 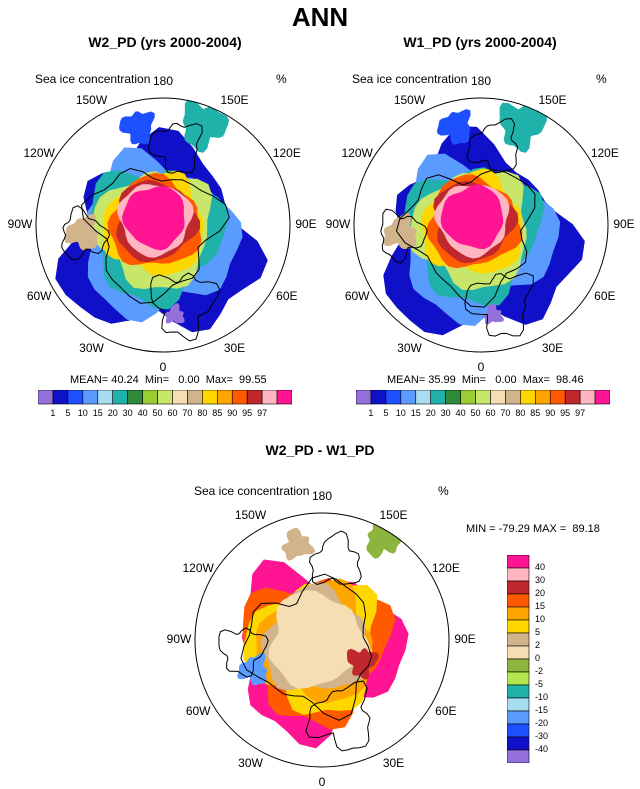 What do you see at coordinates (415, 413) in the screenshot?
I see `colorbar-tick-label: 15` at bounding box center [415, 413].